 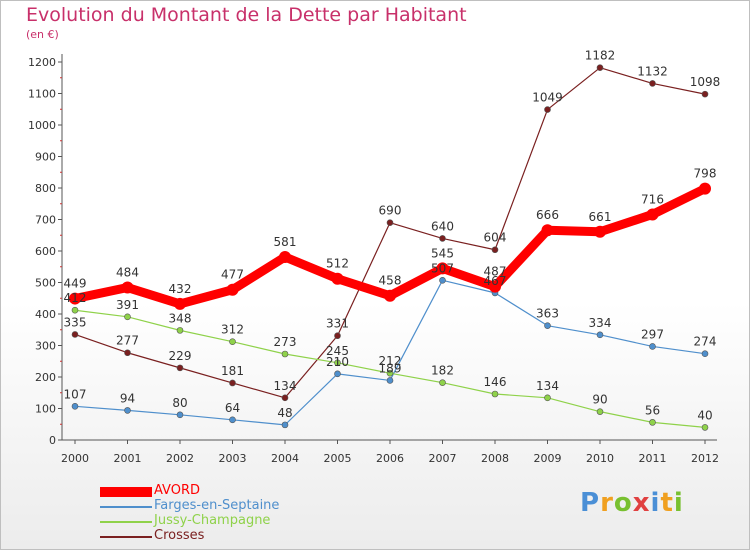 What do you see at coordinates (127, 398) in the screenshot?
I see `data-label-farges-en-septaine: 94` at bounding box center [127, 398].